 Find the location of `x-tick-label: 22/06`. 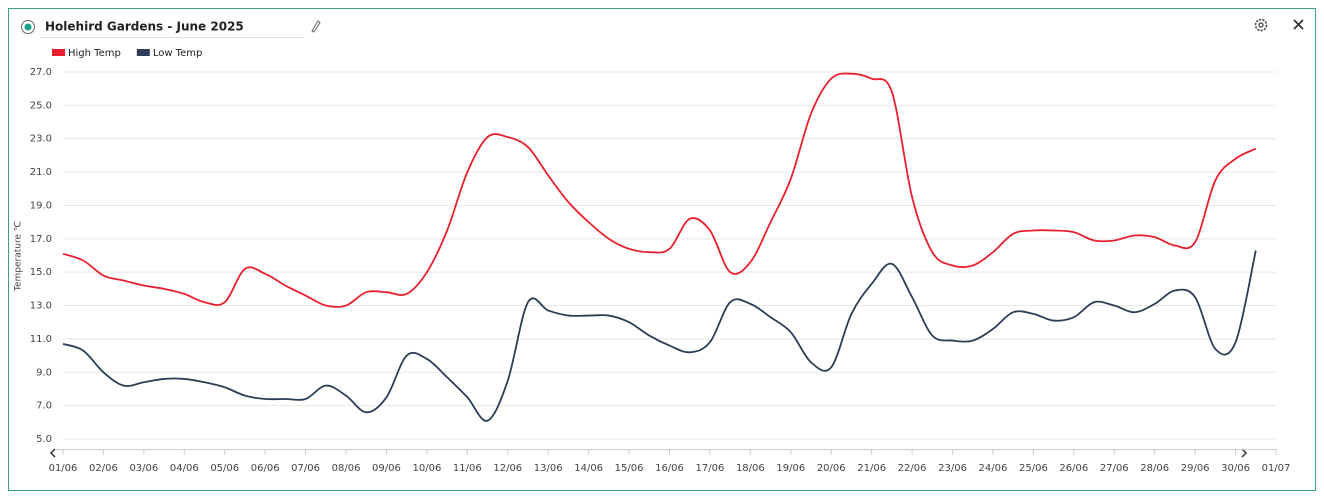

x-tick-label: 22/06 is located at coordinates (912, 468).